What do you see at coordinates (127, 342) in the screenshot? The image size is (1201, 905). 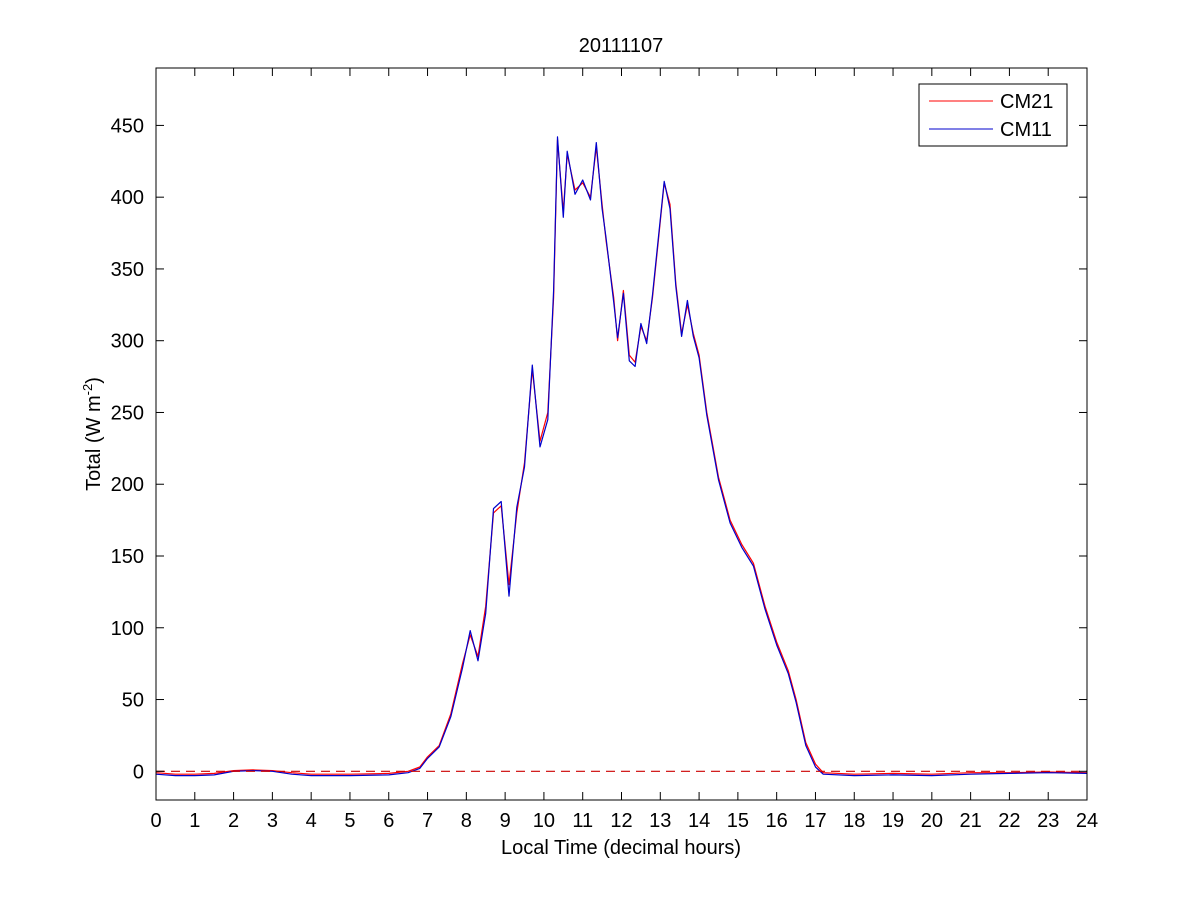 I see `y-tick-label: 300` at bounding box center [127, 342].